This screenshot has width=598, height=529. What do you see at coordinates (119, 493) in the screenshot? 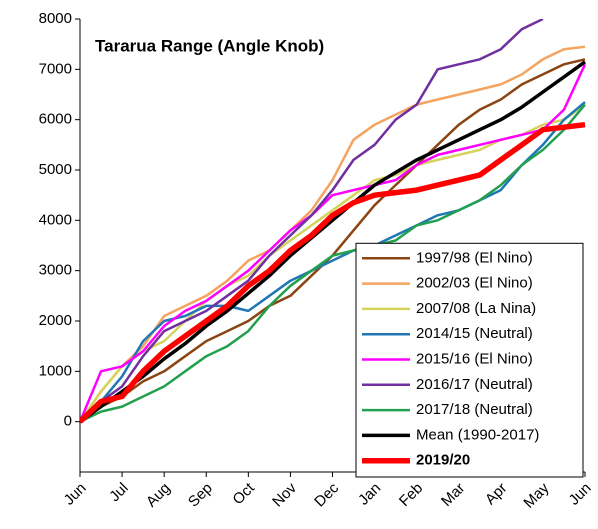
I see `x-tick-label: Jul` at bounding box center [119, 493].